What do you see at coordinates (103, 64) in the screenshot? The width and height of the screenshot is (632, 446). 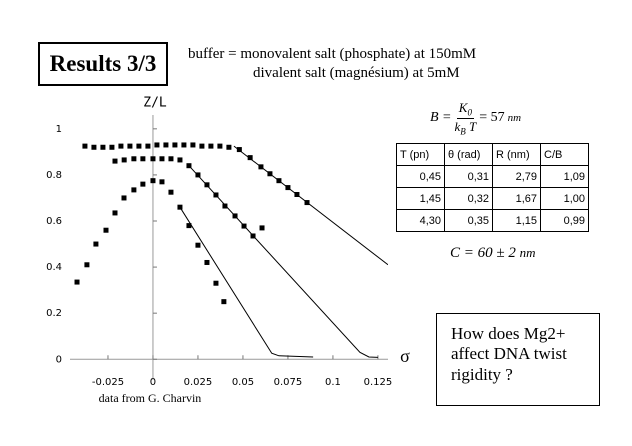 I see `slide-title: Results 3/3` at bounding box center [103, 64].